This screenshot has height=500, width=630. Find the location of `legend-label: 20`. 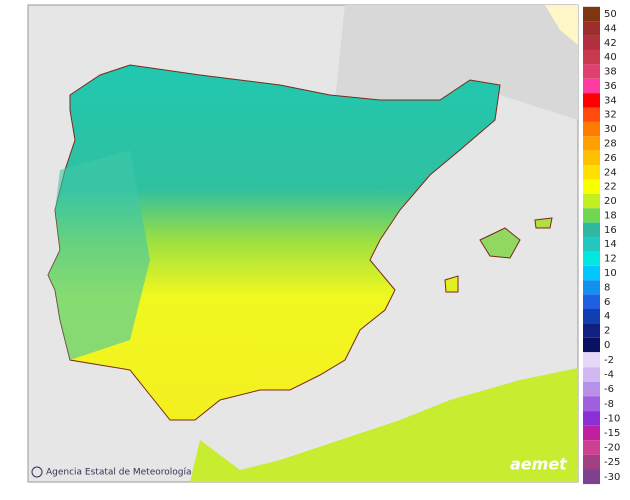

legend-label: 20 is located at coordinates (610, 201).